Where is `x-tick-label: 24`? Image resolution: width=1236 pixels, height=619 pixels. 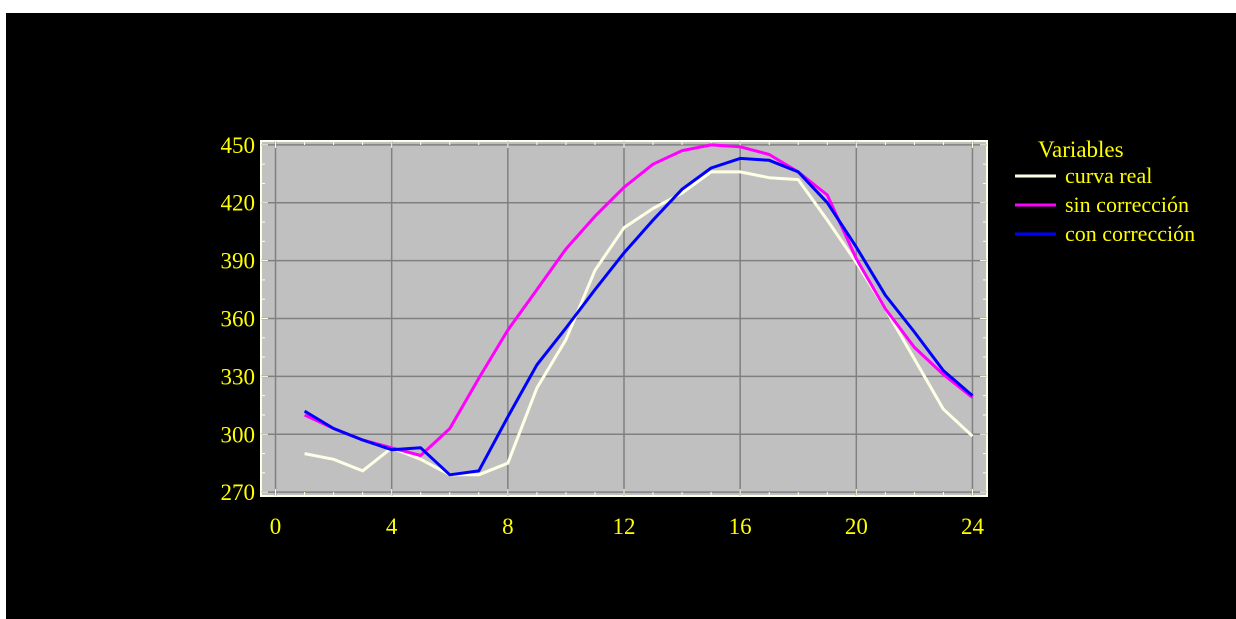
x-tick-label: 24 is located at coordinates (973, 526).